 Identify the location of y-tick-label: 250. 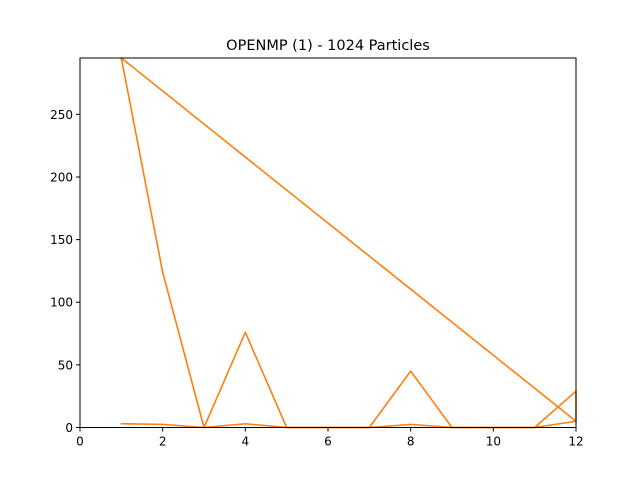
(61, 115).